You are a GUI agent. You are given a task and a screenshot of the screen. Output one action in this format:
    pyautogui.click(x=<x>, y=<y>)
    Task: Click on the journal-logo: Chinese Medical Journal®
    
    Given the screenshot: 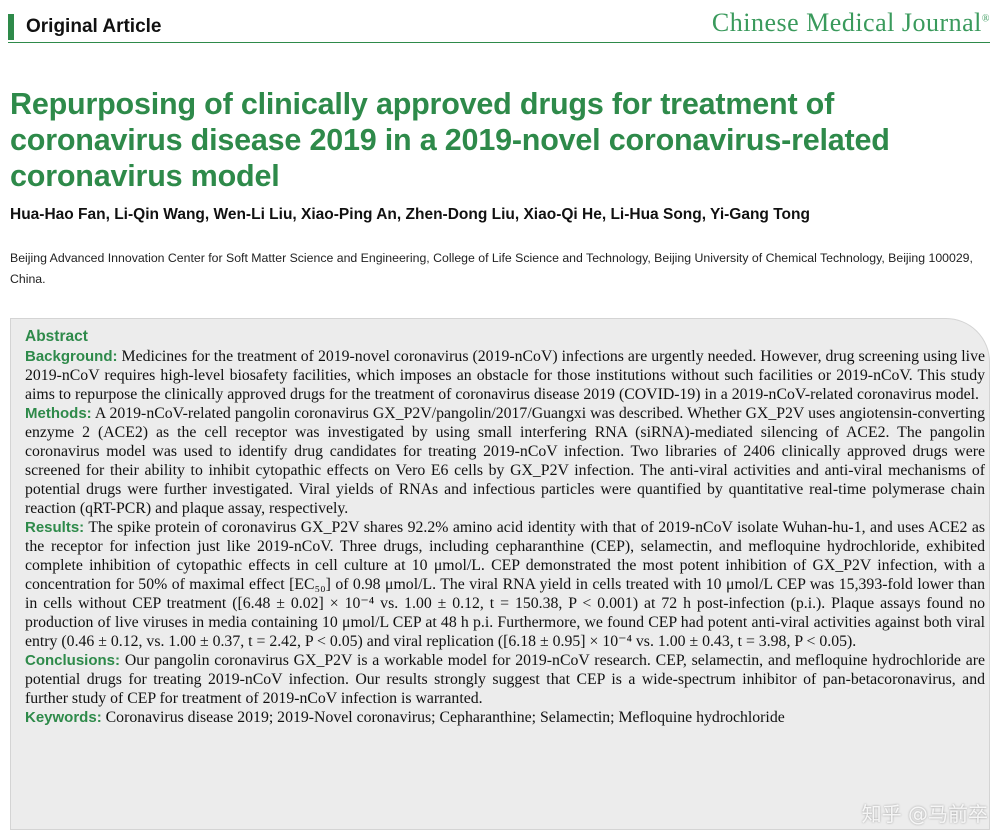 What is the action you would take?
    pyautogui.click(x=851, y=23)
    